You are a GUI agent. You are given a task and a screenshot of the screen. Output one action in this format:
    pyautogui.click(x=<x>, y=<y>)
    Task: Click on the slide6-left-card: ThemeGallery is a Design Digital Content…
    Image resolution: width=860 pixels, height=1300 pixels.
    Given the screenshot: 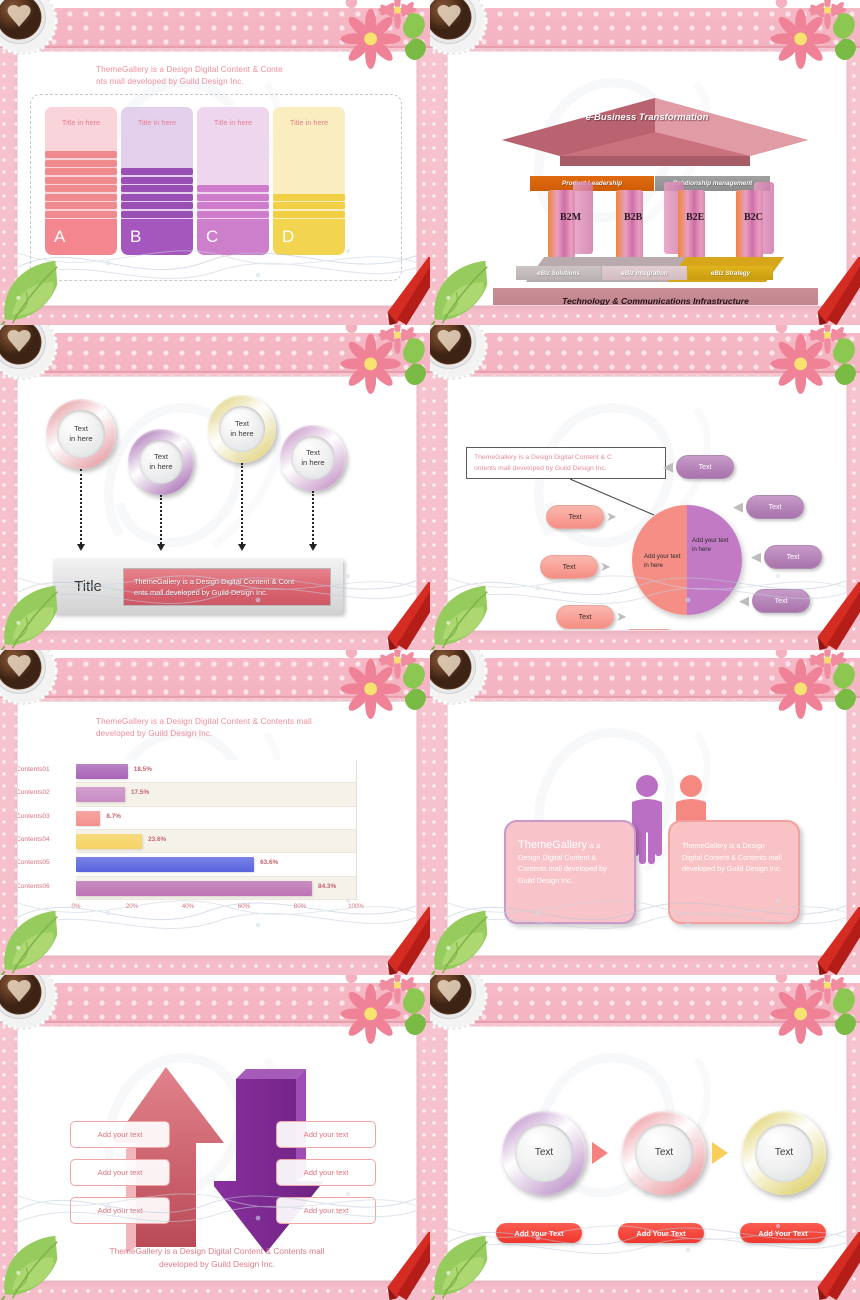 What is the action you would take?
    pyautogui.click(x=570, y=872)
    